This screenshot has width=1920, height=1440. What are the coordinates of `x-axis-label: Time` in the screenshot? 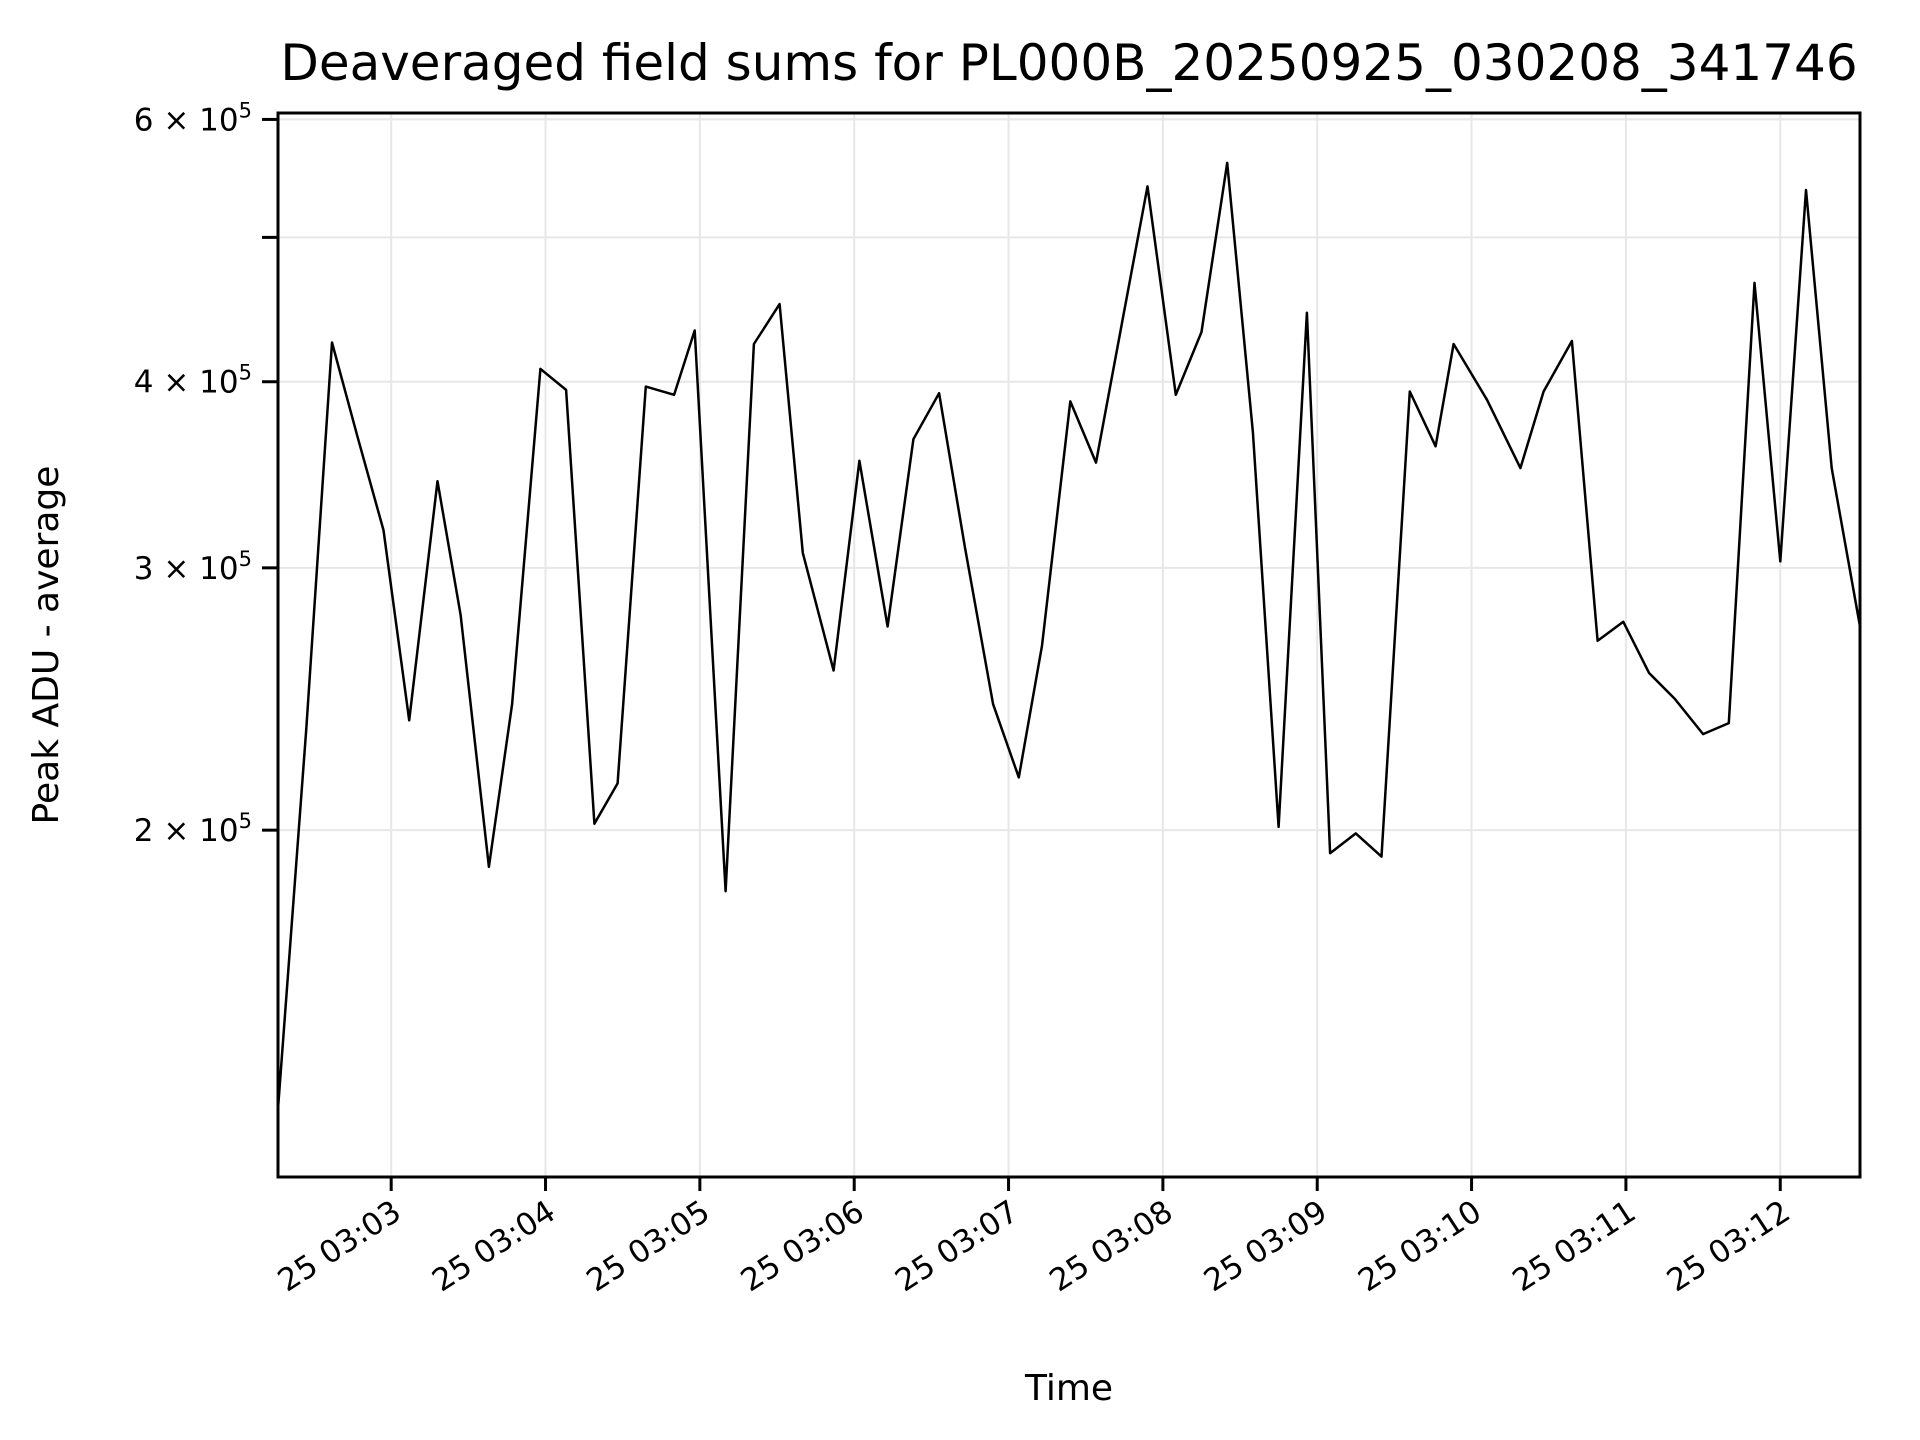 It's located at (1068, 1388).